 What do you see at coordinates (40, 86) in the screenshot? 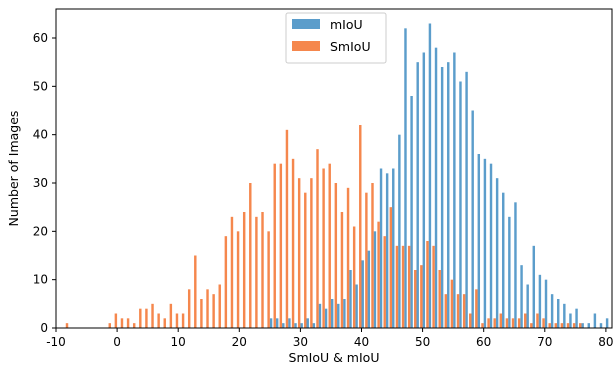
I see `y-tick-label: 50` at bounding box center [40, 86].